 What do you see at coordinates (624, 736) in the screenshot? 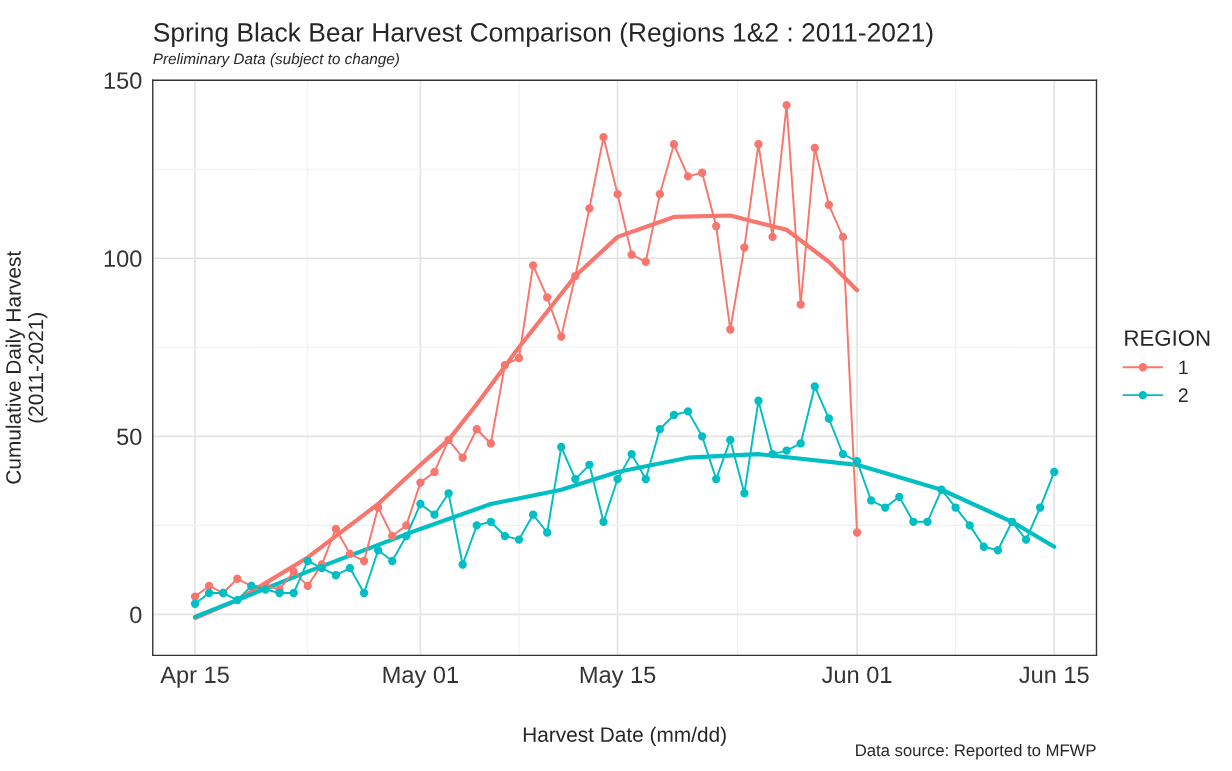
I see `x-axis-title: Harvest Date (mm/dd)` at bounding box center [624, 736].